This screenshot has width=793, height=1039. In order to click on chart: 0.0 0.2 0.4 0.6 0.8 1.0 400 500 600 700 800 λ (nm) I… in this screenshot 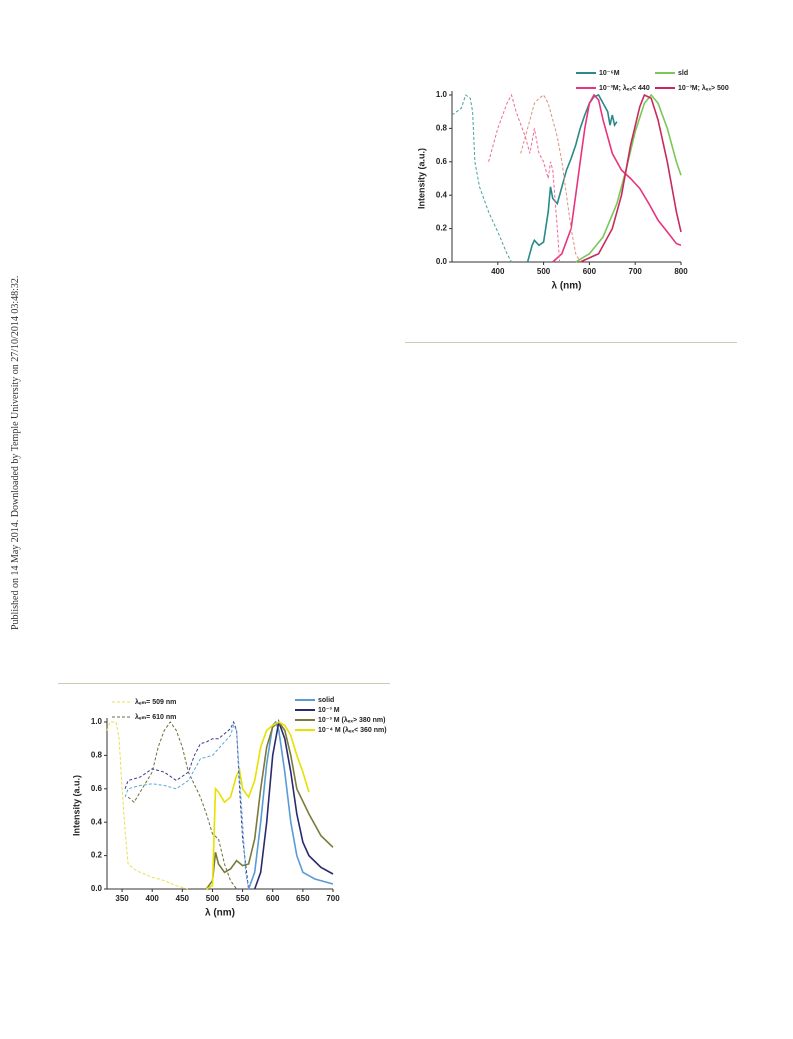, I will do `click(572, 181)`.